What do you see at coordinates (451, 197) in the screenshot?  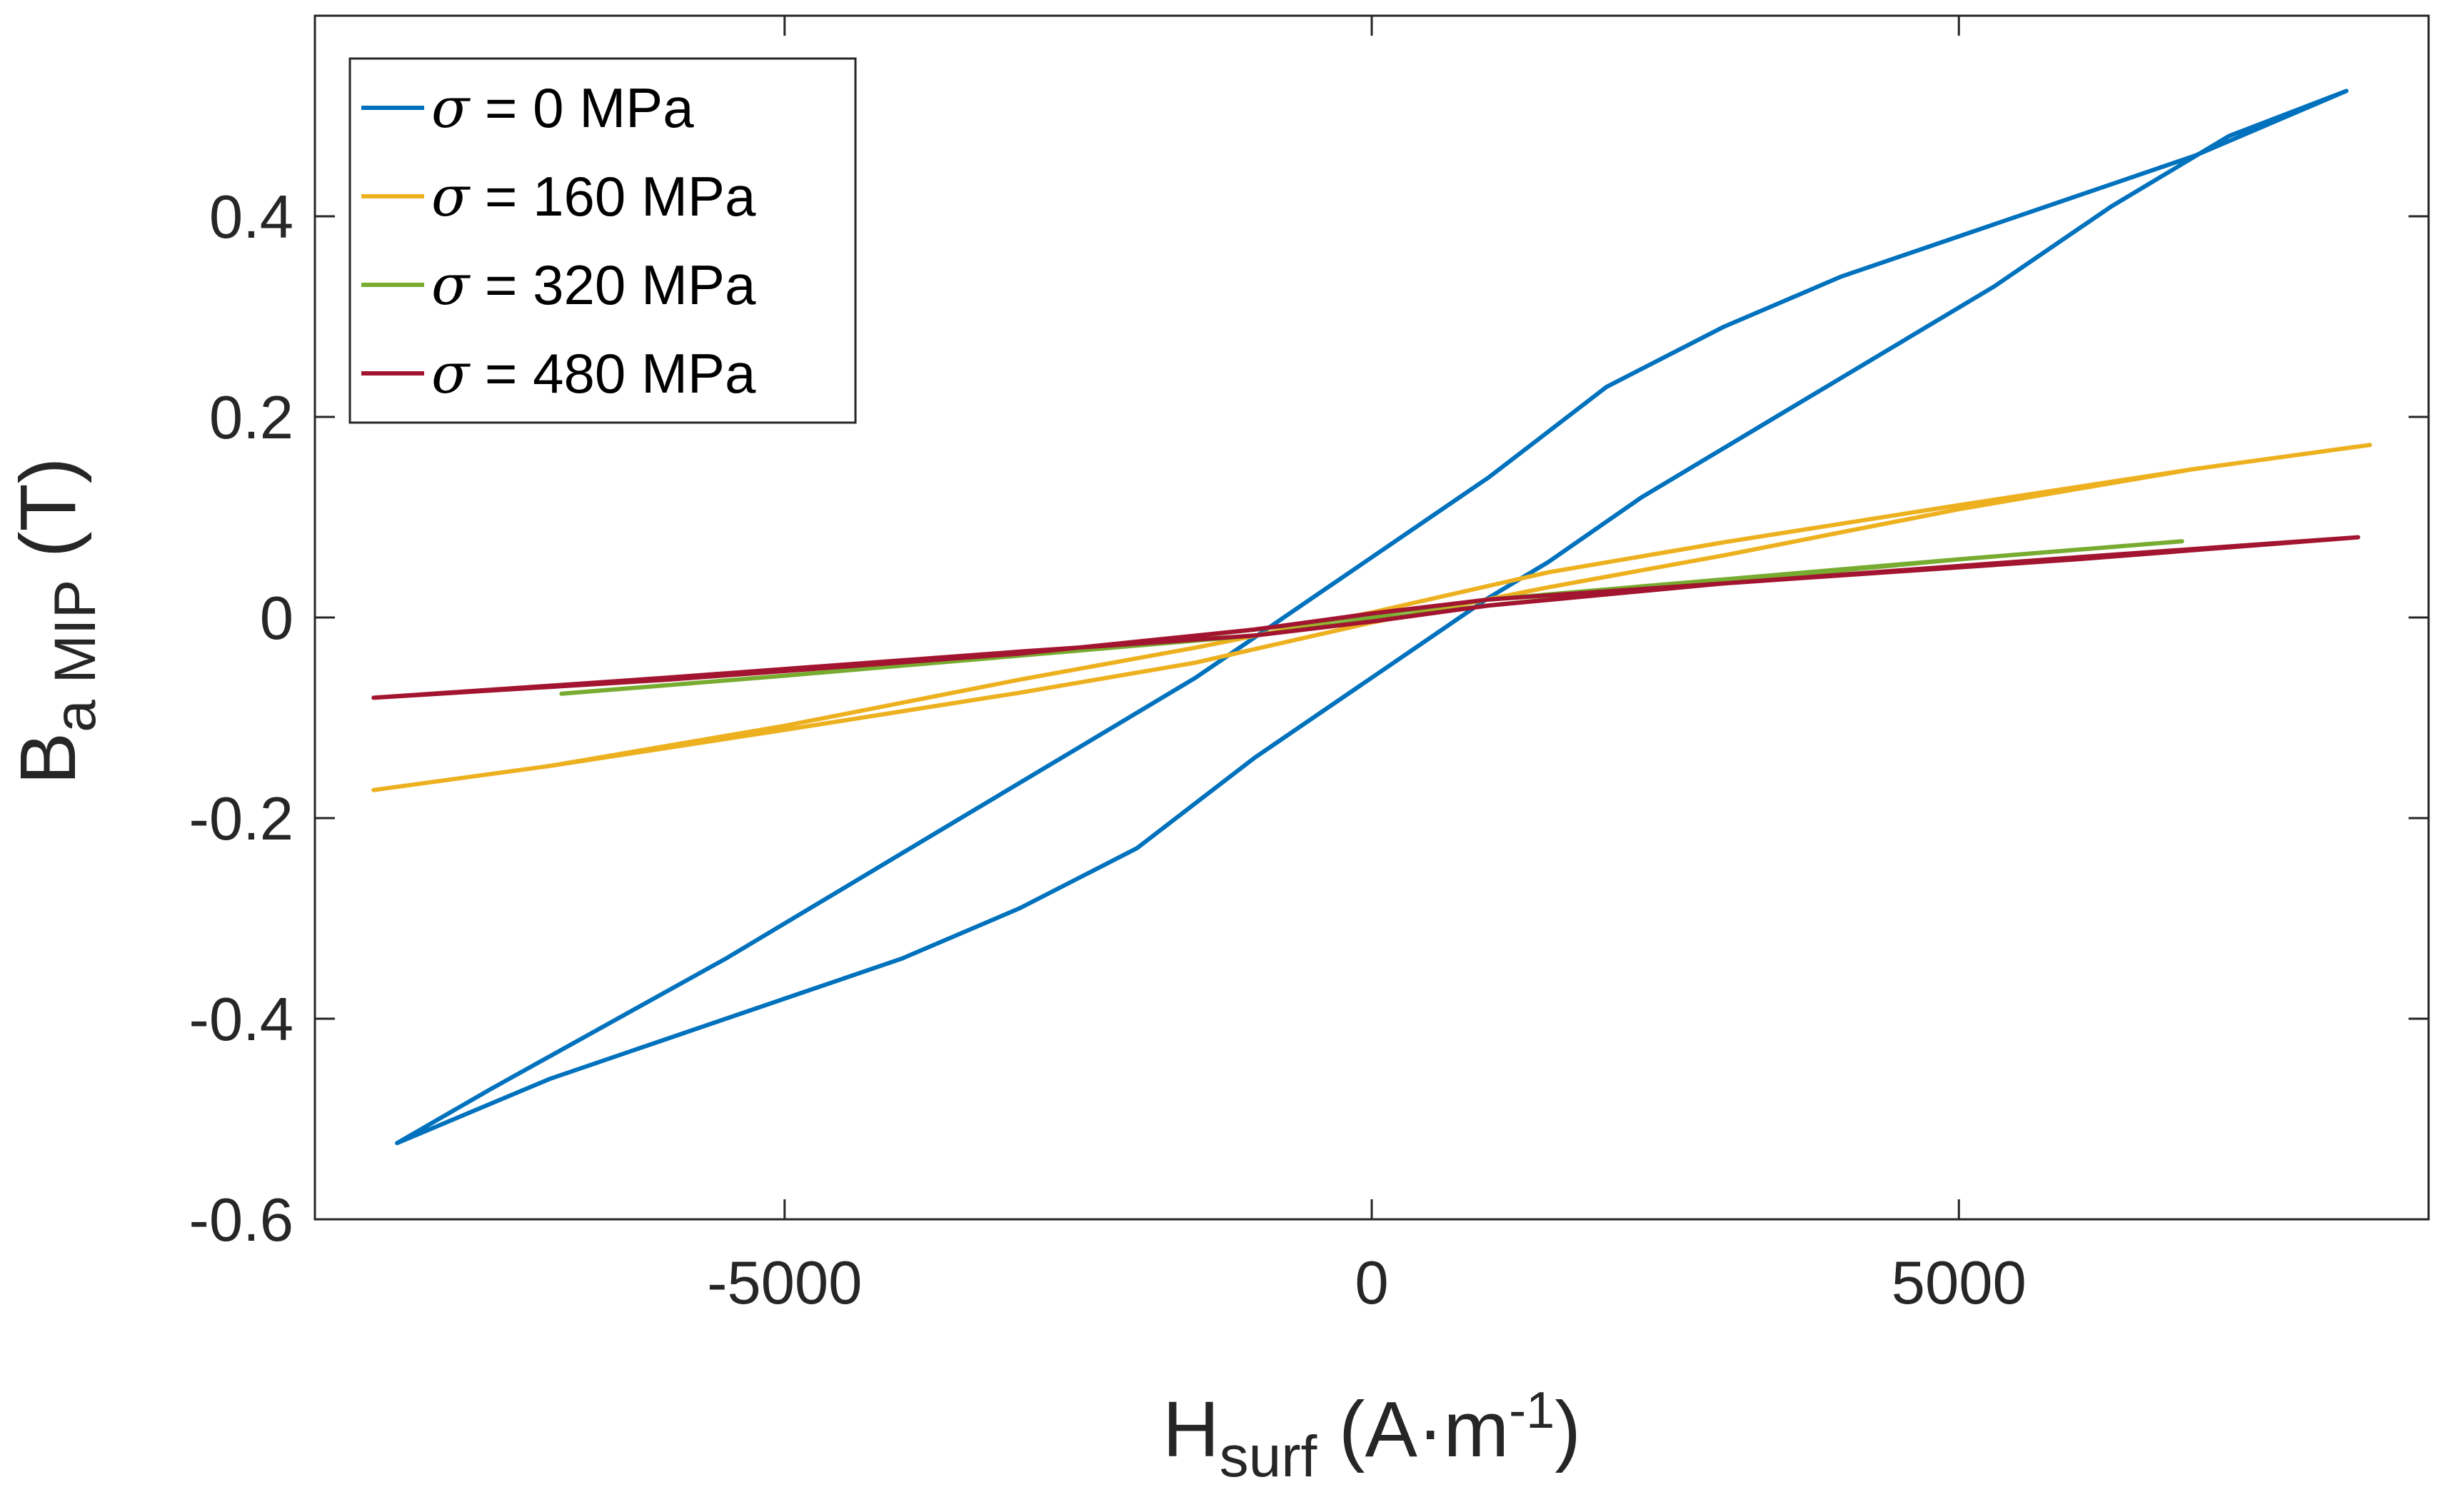 I see `legend-sigma-1: σ` at bounding box center [451, 197].